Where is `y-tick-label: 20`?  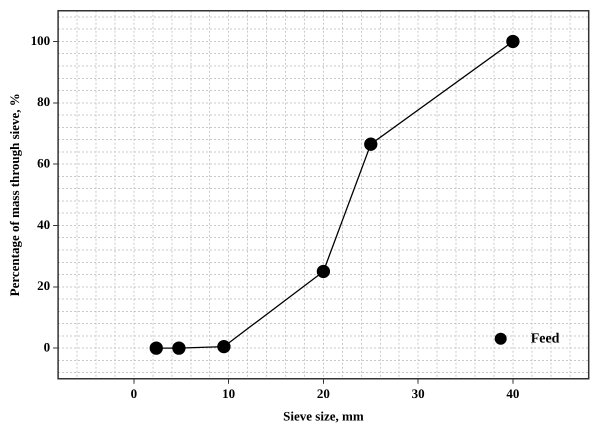
y-tick-label: 20 is located at coordinates (43, 286).